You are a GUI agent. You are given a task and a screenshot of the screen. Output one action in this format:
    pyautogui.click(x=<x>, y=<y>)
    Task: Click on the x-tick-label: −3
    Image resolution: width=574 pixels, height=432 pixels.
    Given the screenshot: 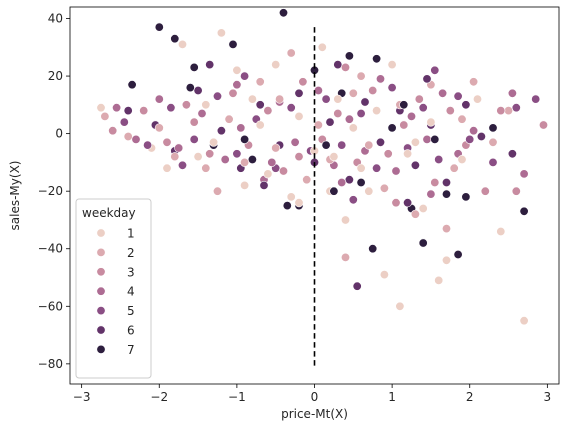 What is the action you would take?
    pyautogui.click(x=82, y=397)
    